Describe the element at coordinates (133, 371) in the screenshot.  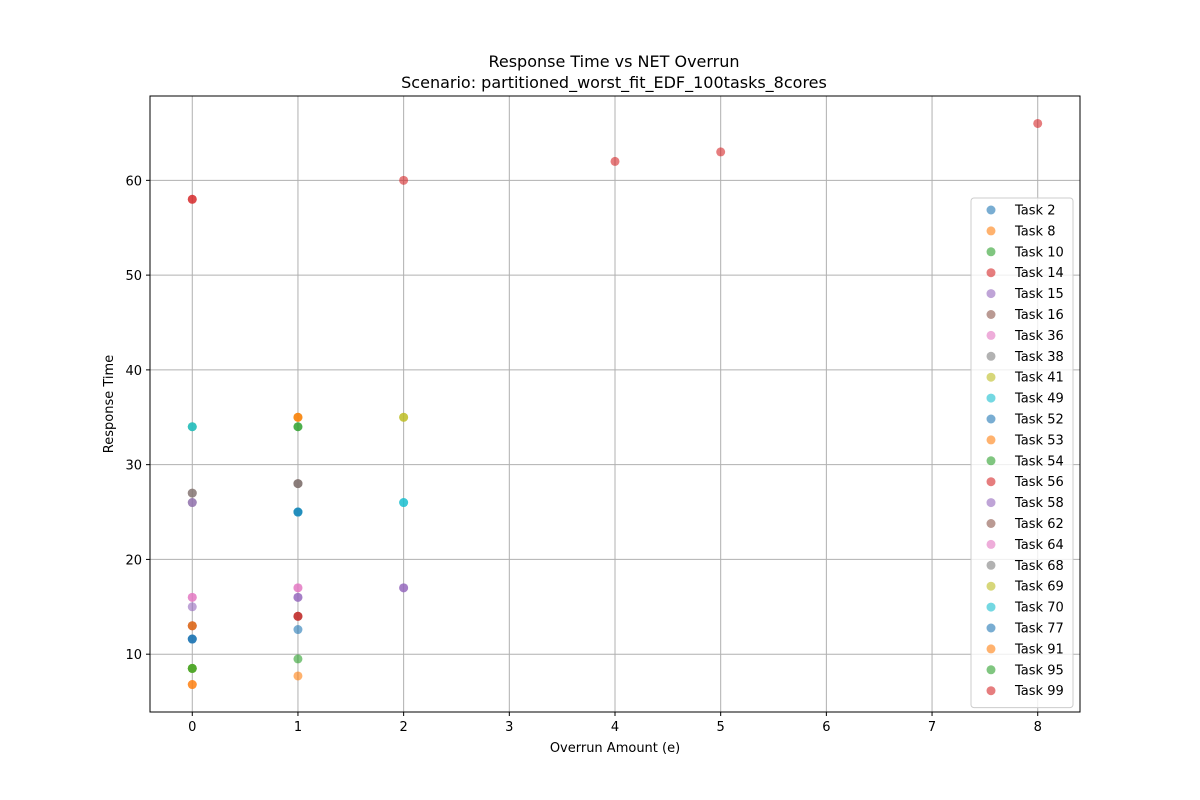
I see `y-tick-label: 40` at that location.